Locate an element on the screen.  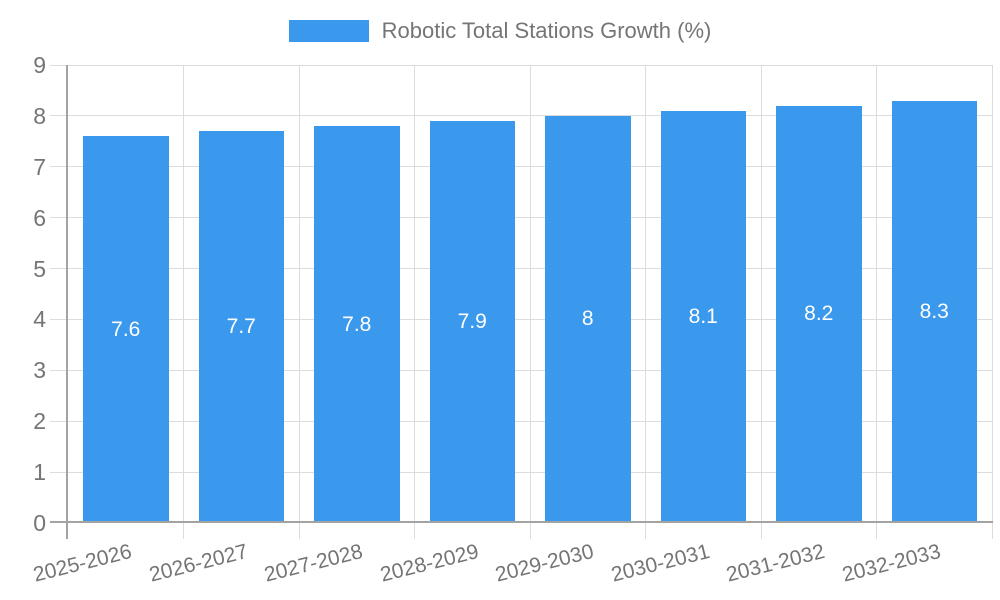
bar-value-label: 8 is located at coordinates (587, 319).